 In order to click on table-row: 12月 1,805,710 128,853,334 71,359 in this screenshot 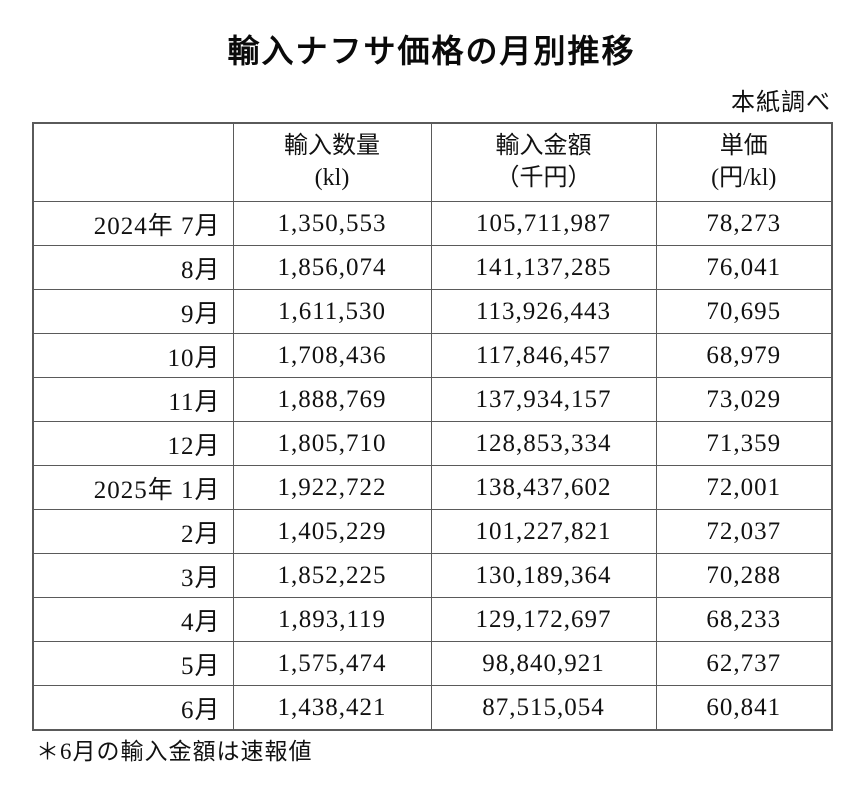, I will do `click(432, 443)`.